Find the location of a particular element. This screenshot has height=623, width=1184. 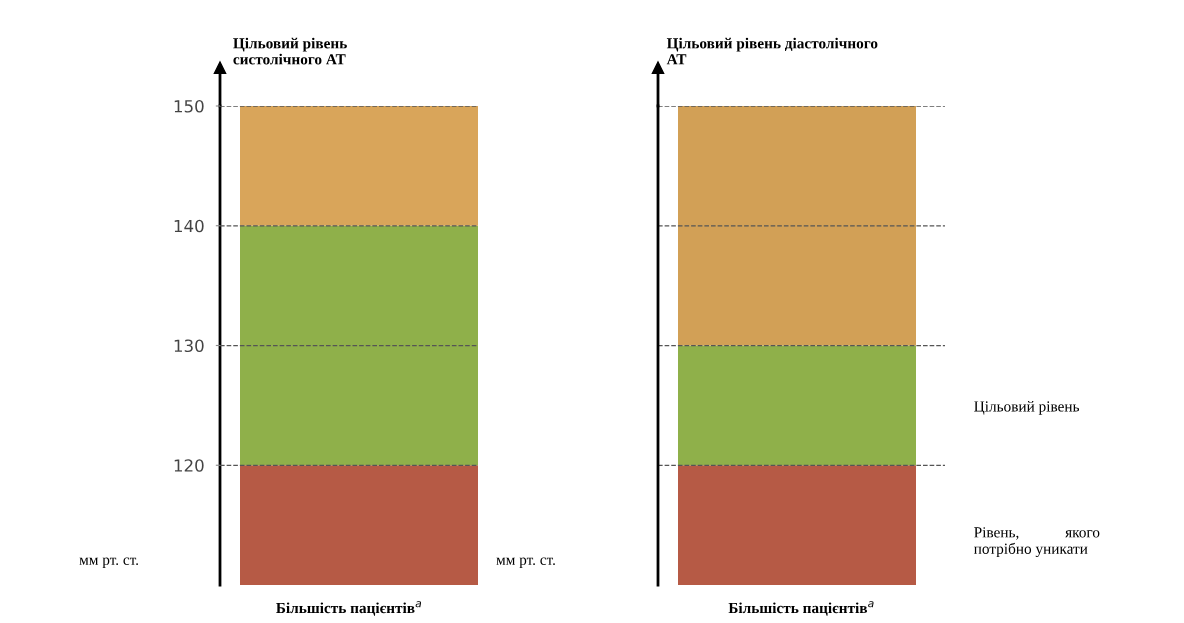

y-tick-label: 130 is located at coordinates (189, 346).